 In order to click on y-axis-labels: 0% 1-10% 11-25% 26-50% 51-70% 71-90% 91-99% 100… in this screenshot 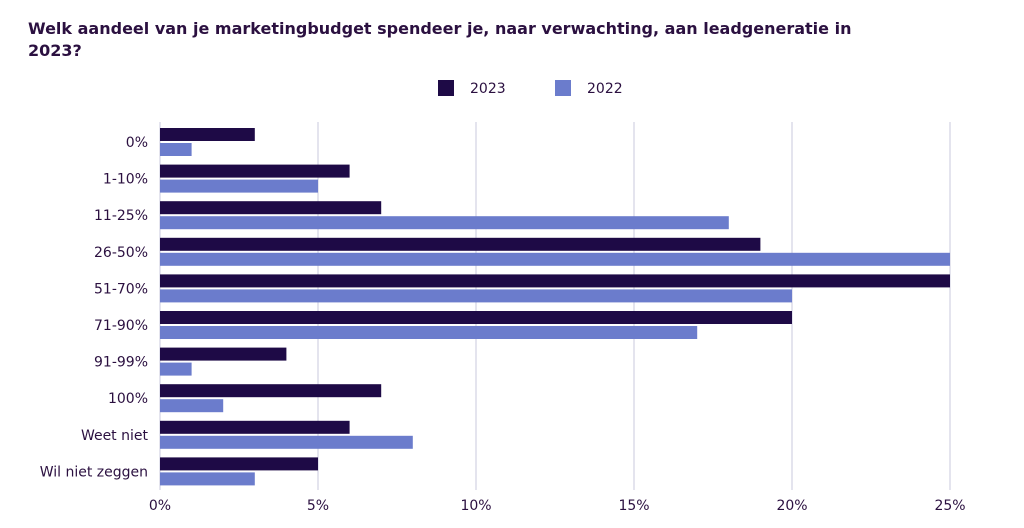, I will do `click(94, 307)`.